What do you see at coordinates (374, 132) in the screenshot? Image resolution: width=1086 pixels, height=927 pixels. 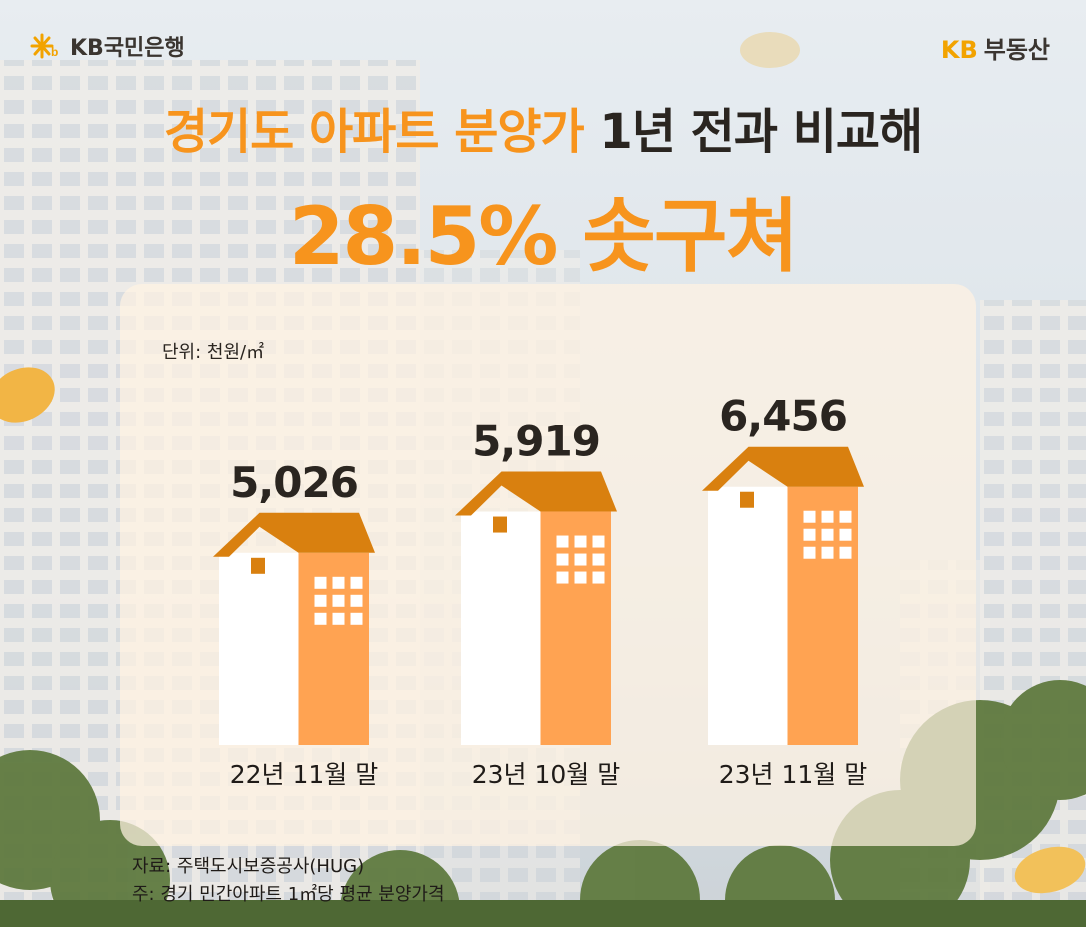 I see `headline-highlight: 경기도 아파트 분양가` at bounding box center [374, 132].